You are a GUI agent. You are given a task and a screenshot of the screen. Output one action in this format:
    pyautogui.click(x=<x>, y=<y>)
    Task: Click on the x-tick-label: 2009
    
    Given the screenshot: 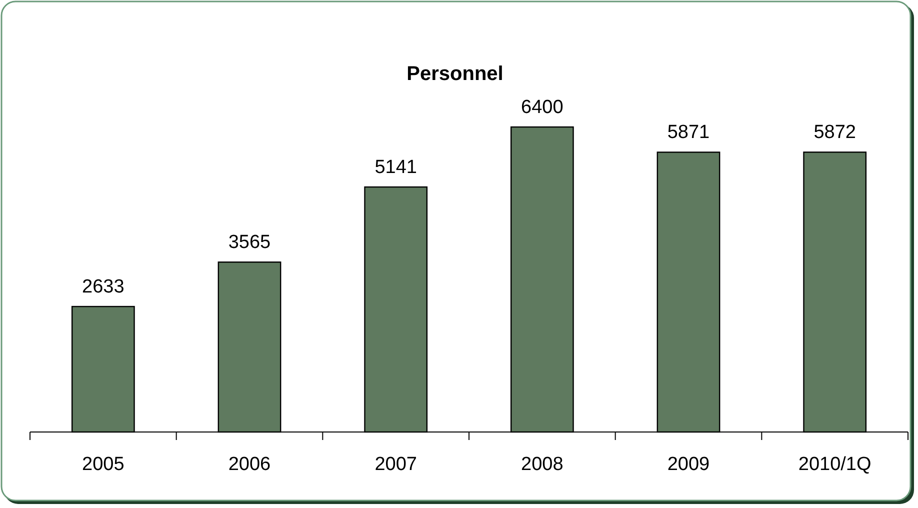 What is the action you would take?
    pyautogui.click(x=688, y=464)
    